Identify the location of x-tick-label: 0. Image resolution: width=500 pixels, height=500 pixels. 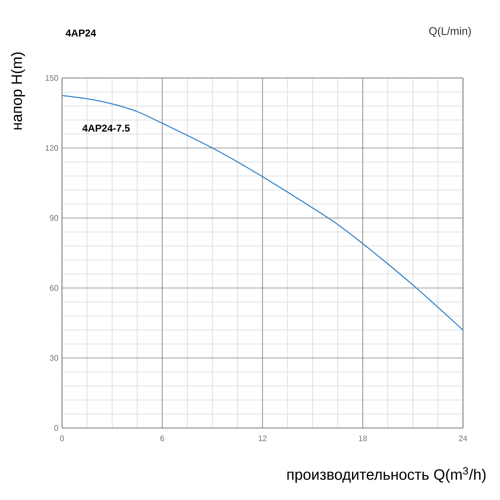
(62, 439).